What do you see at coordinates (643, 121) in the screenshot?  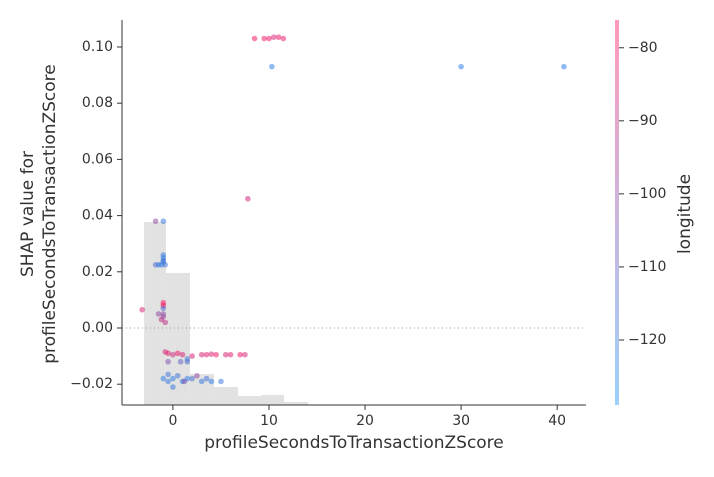 I see `colorbar-tick-label: −90` at bounding box center [643, 121].